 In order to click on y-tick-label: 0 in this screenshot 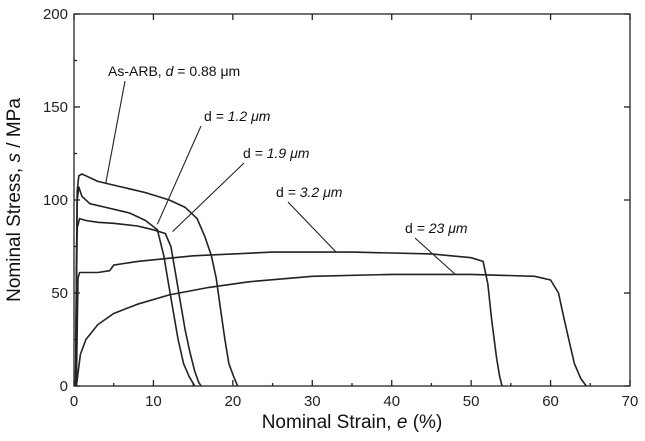, I will do `click(64, 386)`.